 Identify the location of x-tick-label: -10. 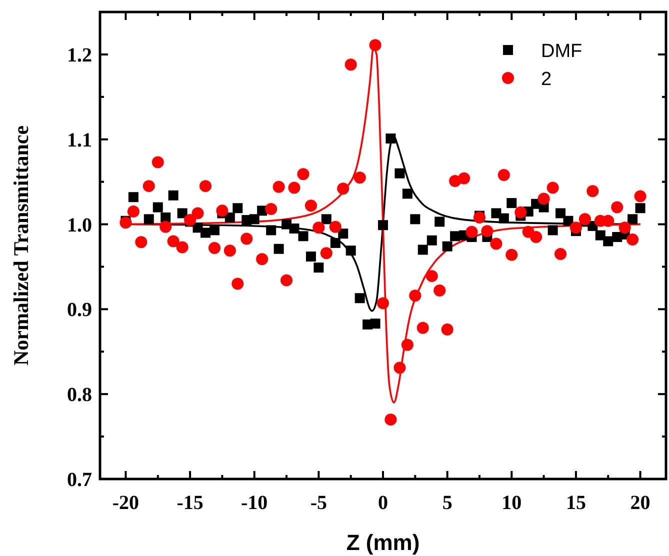
(254, 503).